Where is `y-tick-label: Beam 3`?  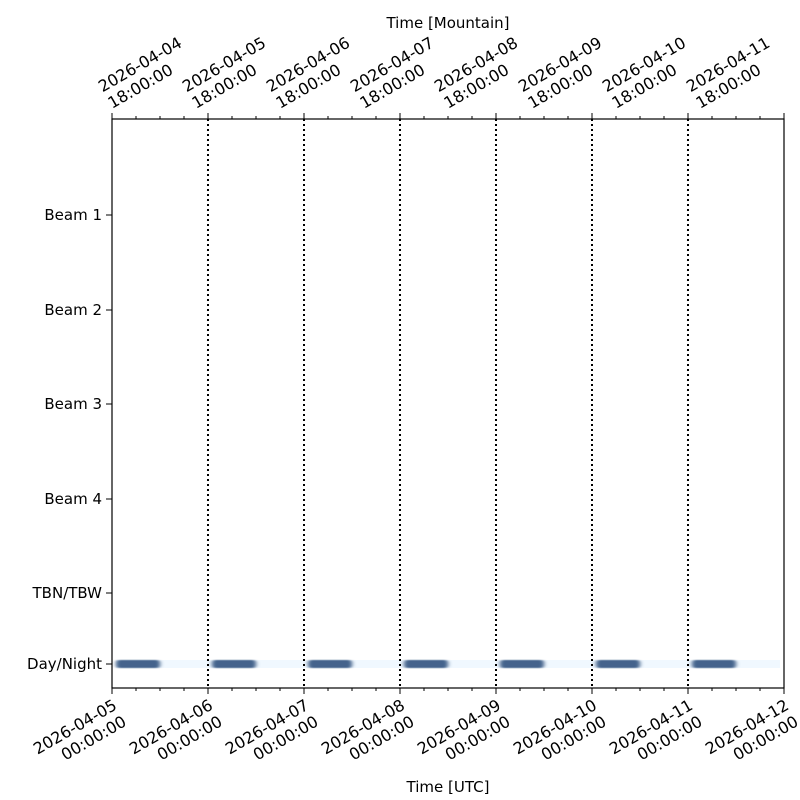 y-tick-label: Beam 3 is located at coordinates (73, 404).